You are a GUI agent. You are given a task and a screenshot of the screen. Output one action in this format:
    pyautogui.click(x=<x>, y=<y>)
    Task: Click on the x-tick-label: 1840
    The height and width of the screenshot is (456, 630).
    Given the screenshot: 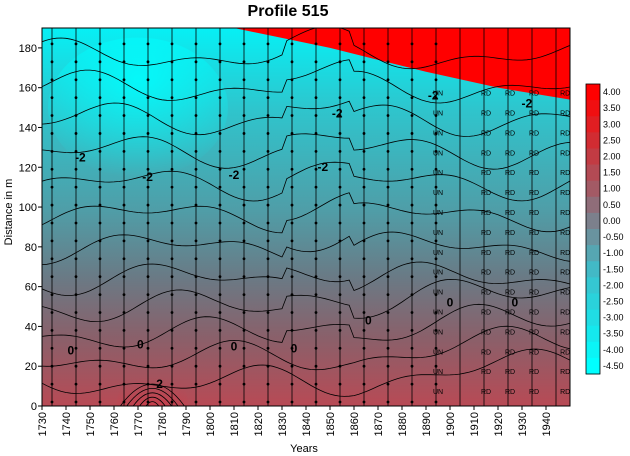 What is the action you would take?
    pyautogui.click(x=307, y=424)
    